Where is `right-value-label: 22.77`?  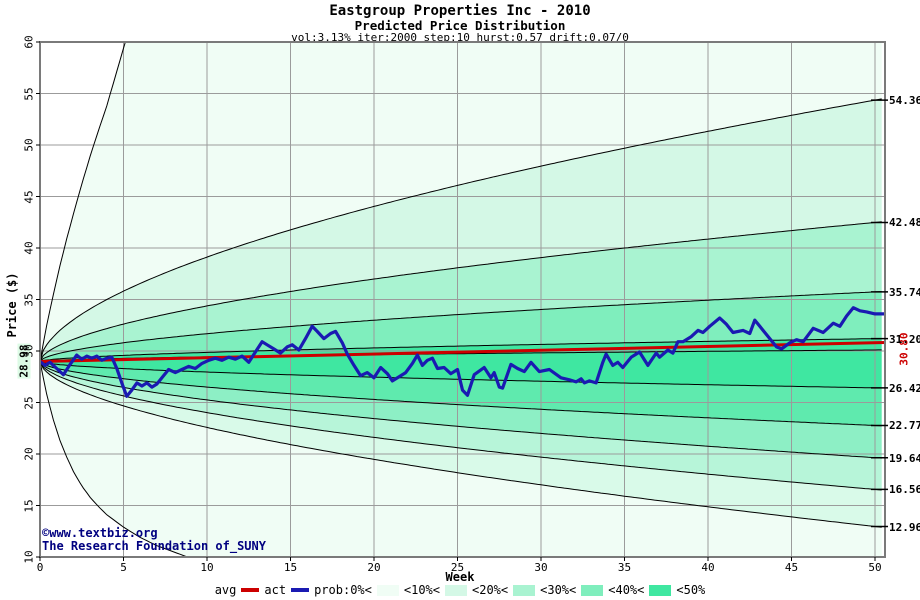
right-value-label: 22.77 is located at coordinates (904, 426).